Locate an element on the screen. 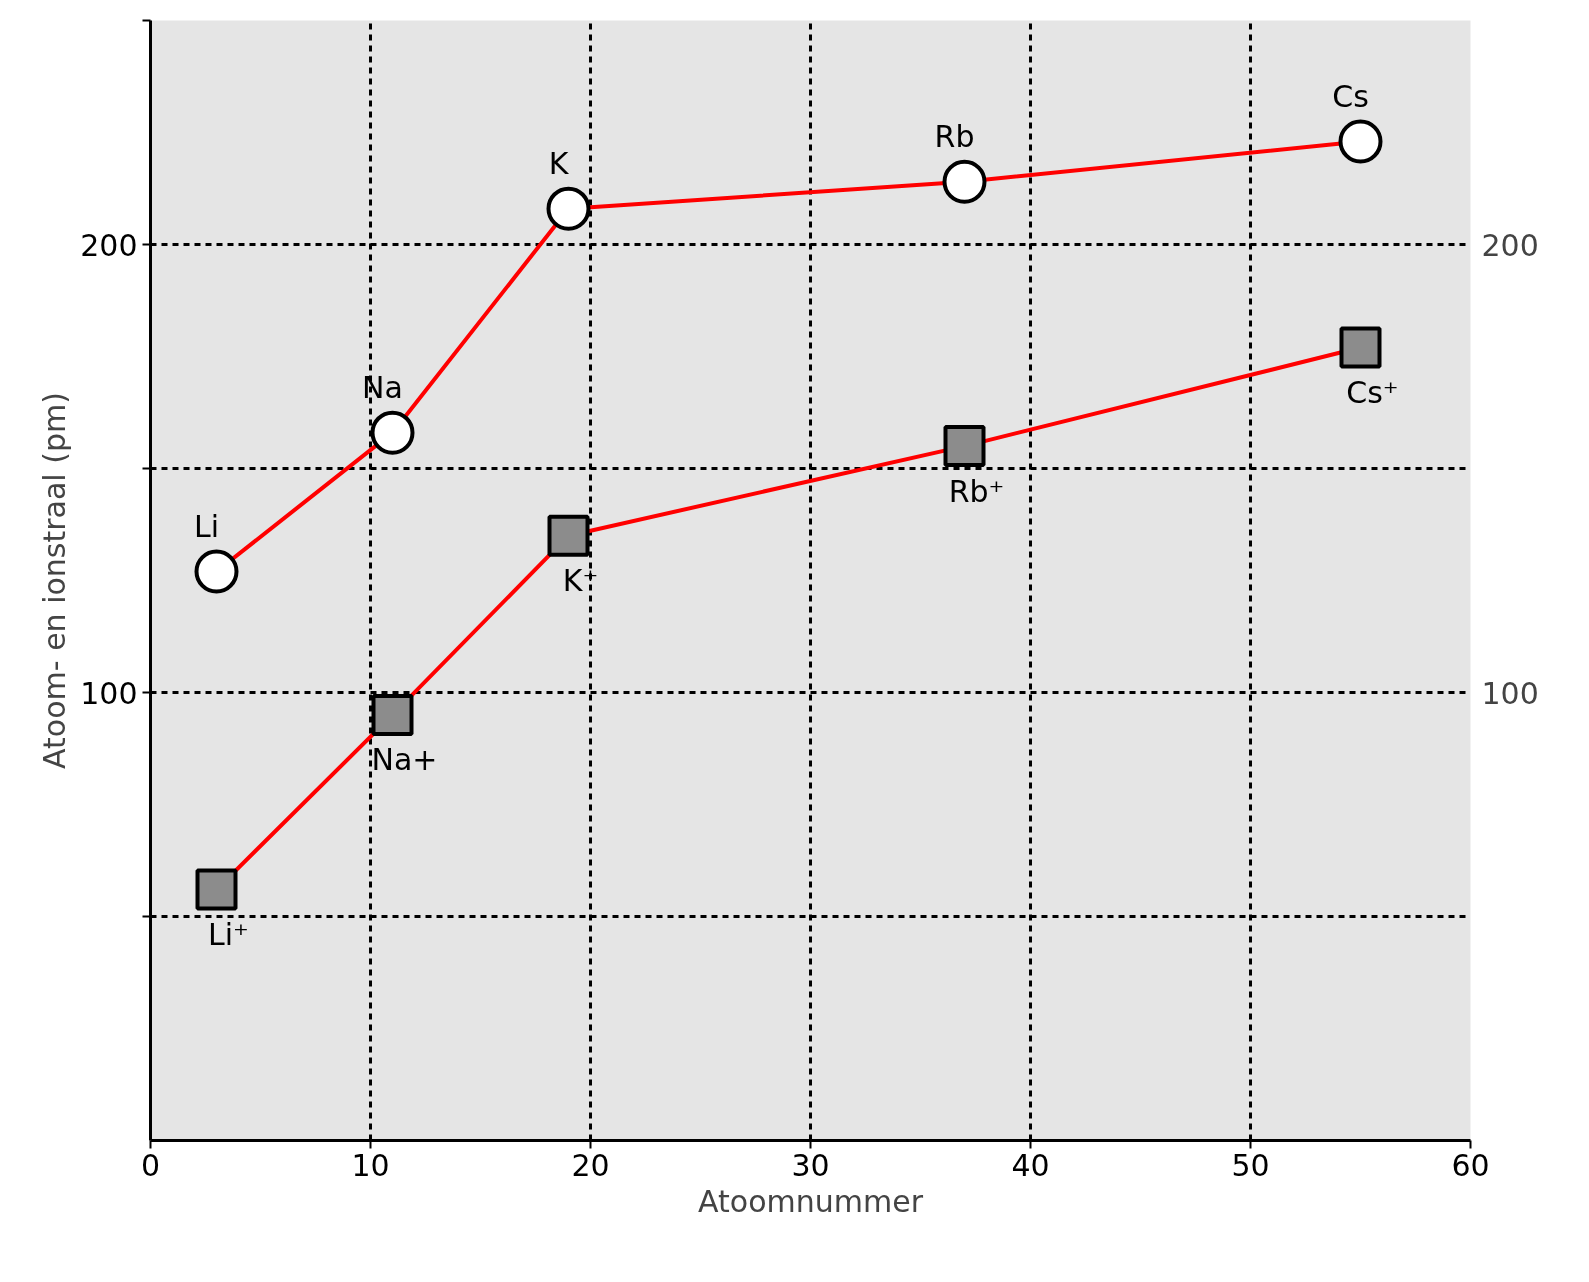  annotation: K⁺ is located at coordinates (580, 581).